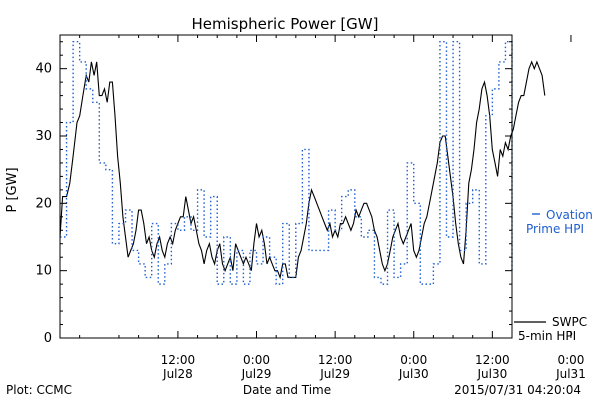 Image resolution: width=600 pixels, height=400 pixels. I want to click on x-tick-date-label: Jul28, so click(177, 374).